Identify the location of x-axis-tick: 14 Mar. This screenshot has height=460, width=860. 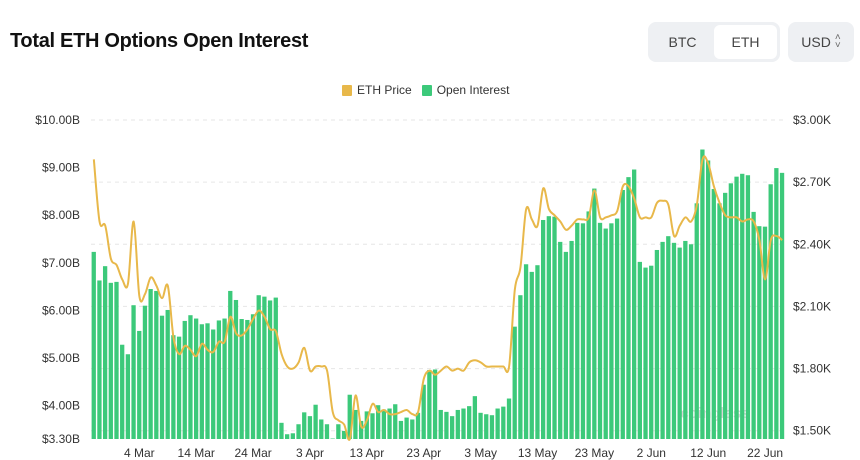
(196, 453).